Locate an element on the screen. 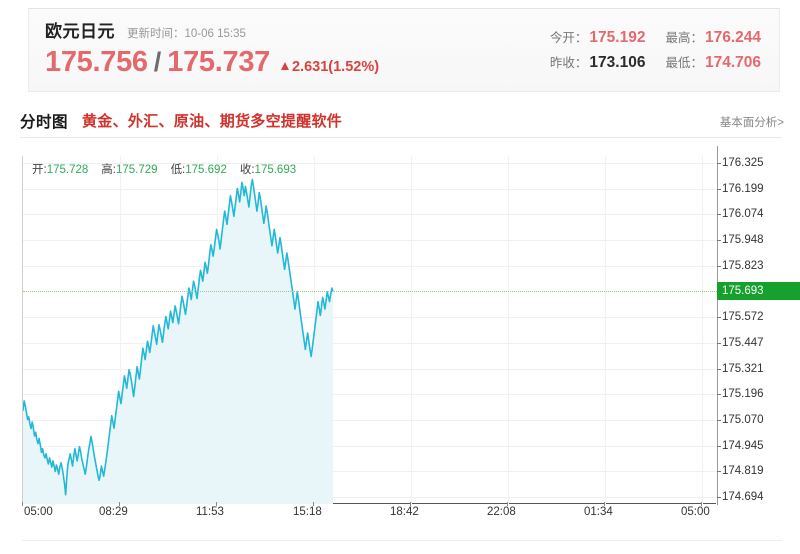 This screenshot has width=800, height=554. y-axis-label: 175.196 is located at coordinates (743, 394).